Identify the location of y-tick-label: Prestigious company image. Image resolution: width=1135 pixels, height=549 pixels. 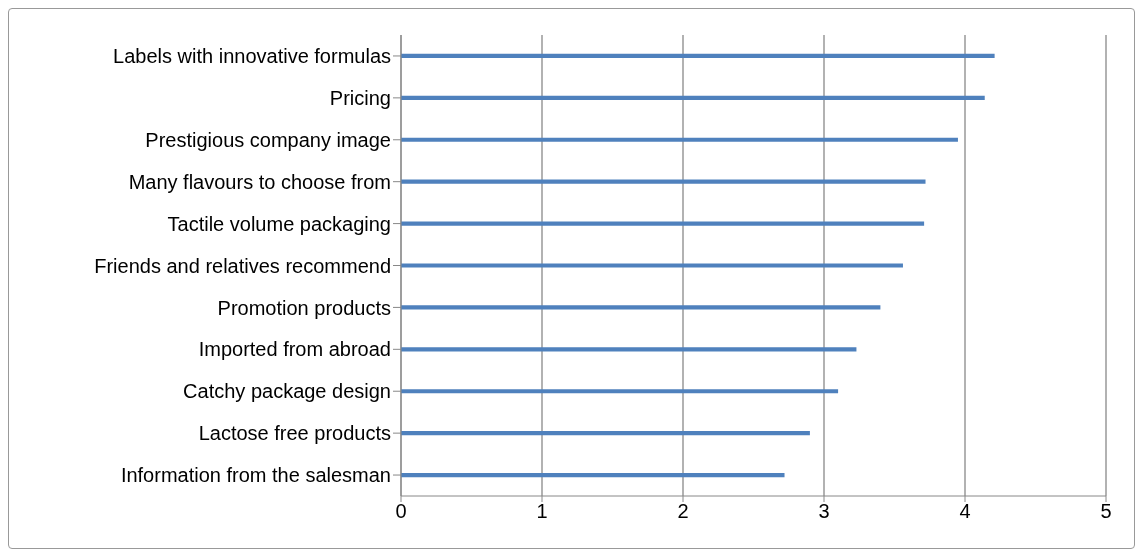
(268, 139).